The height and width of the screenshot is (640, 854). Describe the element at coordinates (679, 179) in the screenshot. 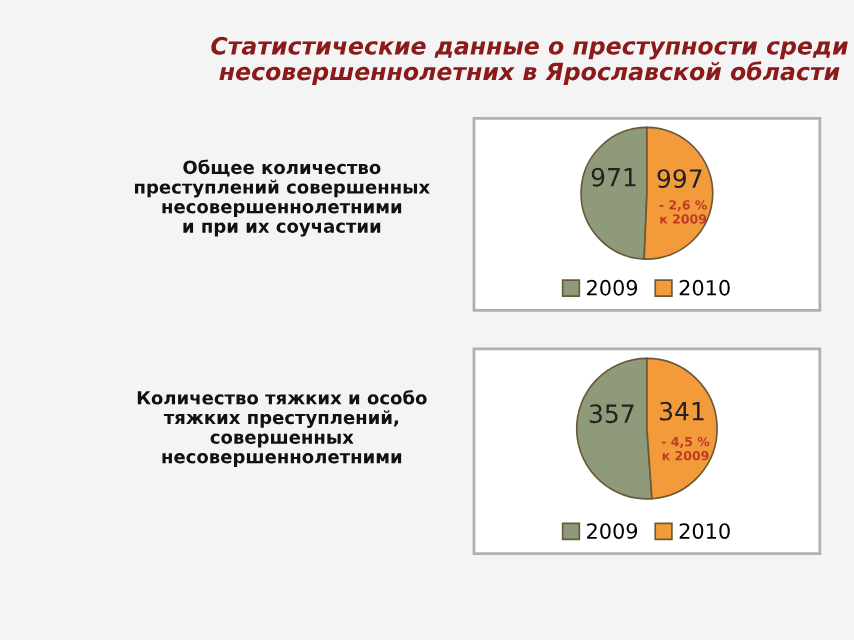

I see `data-label: 997` at that location.